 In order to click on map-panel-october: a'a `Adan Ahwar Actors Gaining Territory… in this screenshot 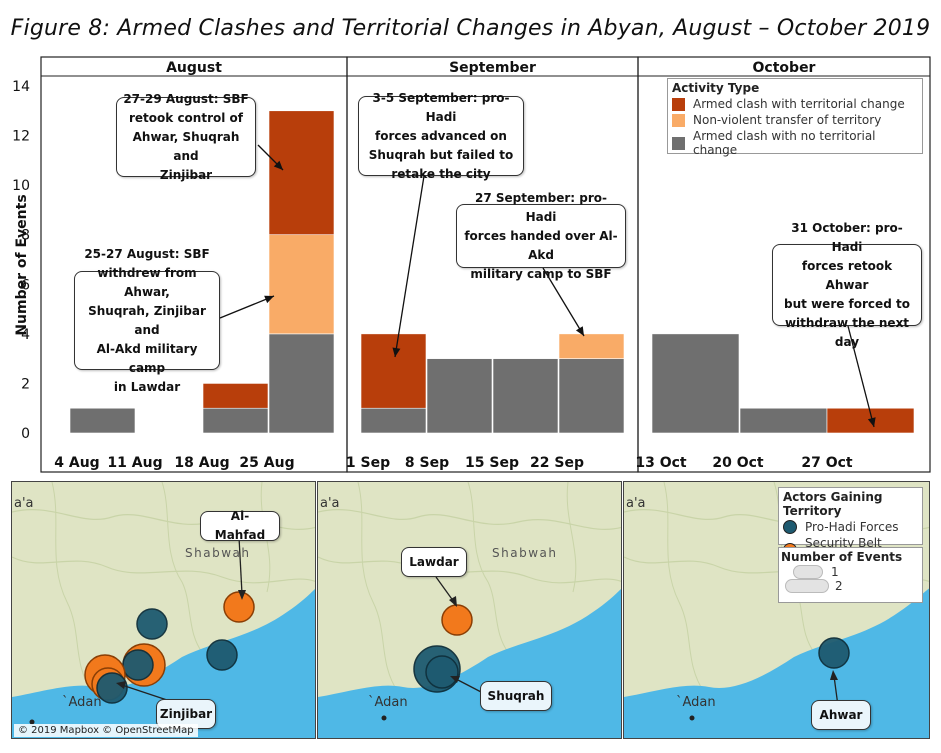, I will do `click(776, 610)`.